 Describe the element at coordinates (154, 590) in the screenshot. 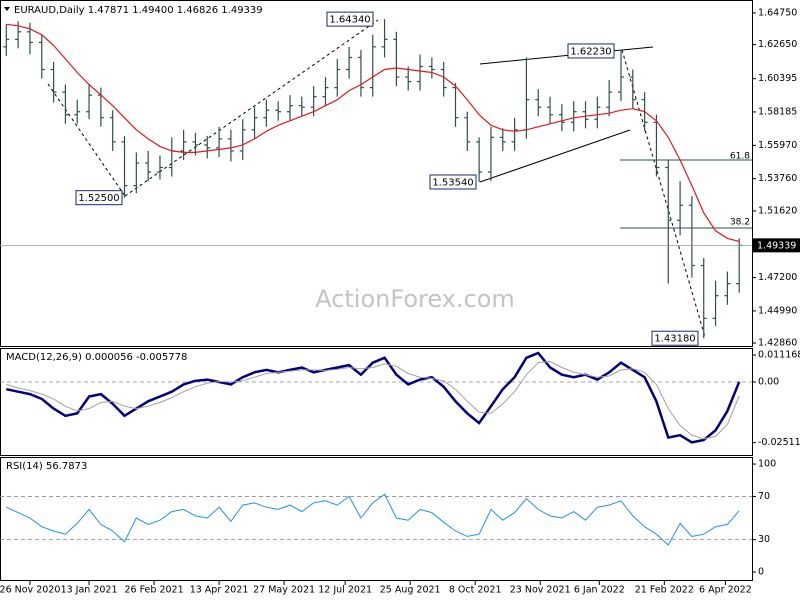

I see `x-tick-label: 26 Feb 2021` at that location.